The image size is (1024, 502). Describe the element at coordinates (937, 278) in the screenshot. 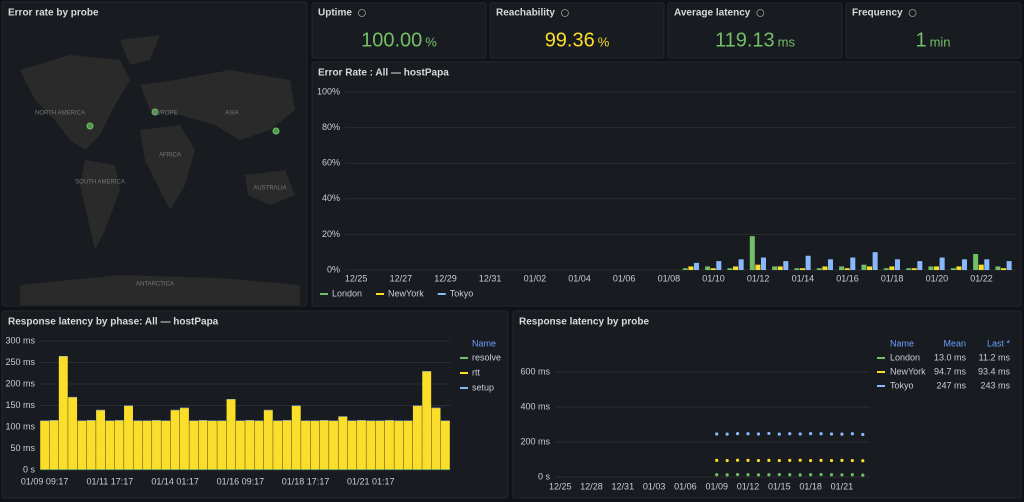

I see `x-tick-label: 01/20` at that location.